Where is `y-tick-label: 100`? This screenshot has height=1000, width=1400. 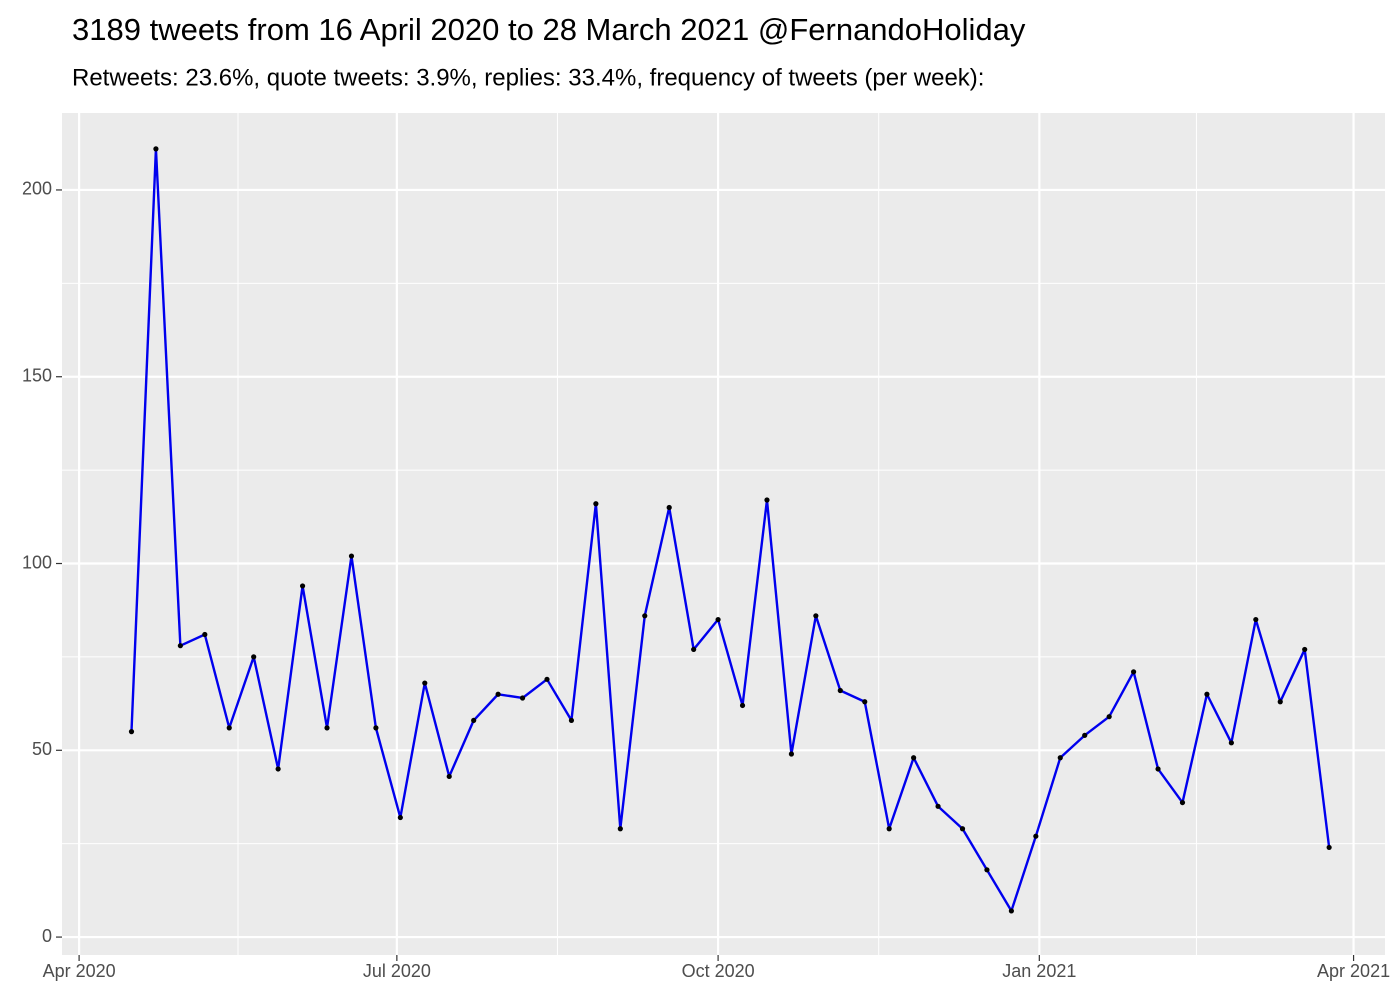
y-tick-label: 100 is located at coordinates (37, 562).